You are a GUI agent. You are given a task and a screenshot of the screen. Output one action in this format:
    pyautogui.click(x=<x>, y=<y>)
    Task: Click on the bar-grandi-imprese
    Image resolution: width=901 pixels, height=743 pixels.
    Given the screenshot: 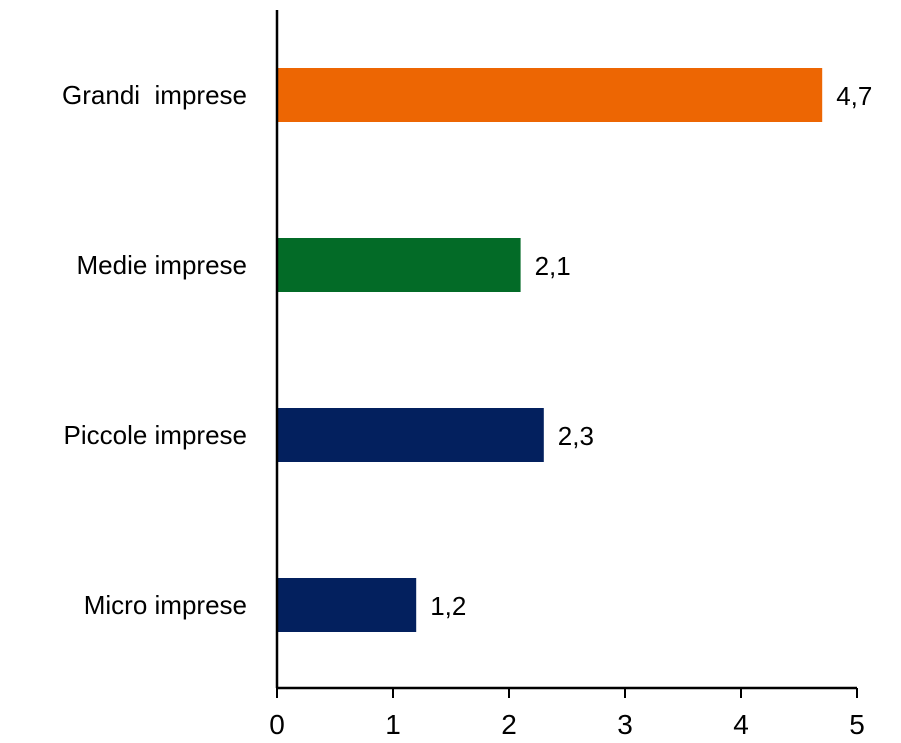 What is the action you would take?
    pyautogui.click(x=550, y=95)
    